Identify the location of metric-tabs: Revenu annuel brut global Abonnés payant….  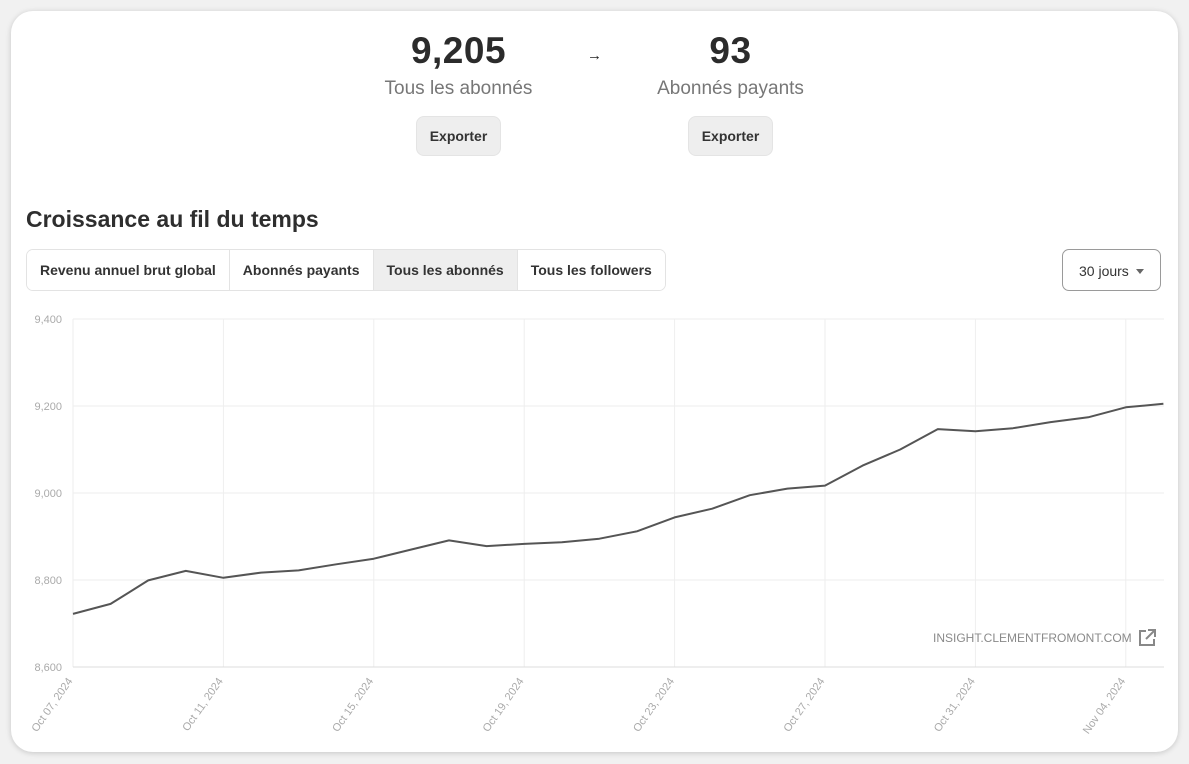
(346, 270).